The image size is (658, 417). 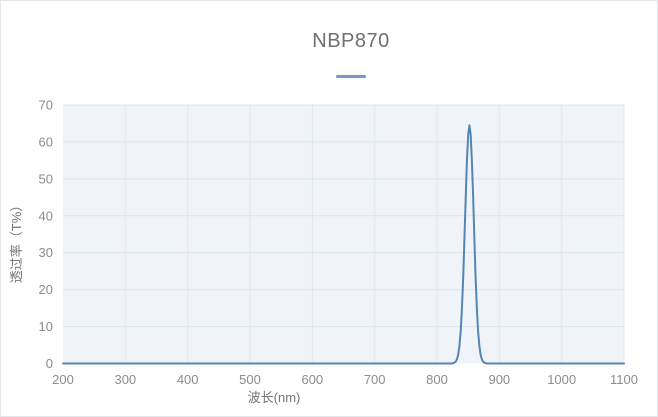 What do you see at coordinates (499, 379) in the screenshot?
I see `x-tick-label: 900` at bounding box center [499, 379].